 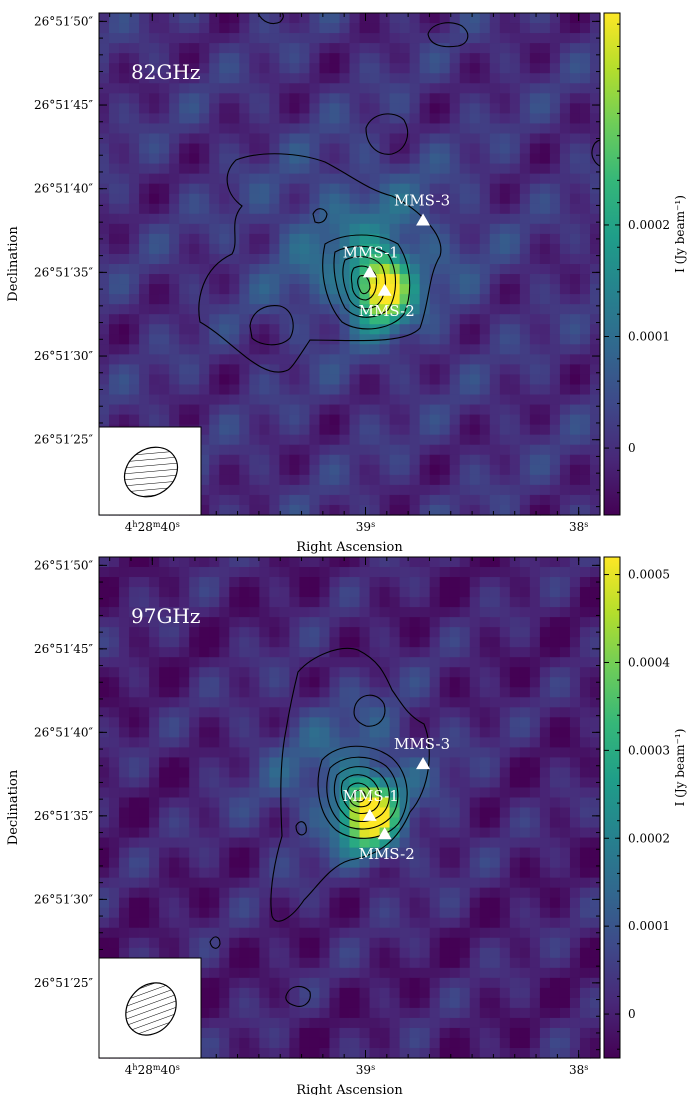 What do you see at coordinates (165, 72) in the screenshot?
I see `frequency-label: 82GHz` at bounding box center [165, 72].